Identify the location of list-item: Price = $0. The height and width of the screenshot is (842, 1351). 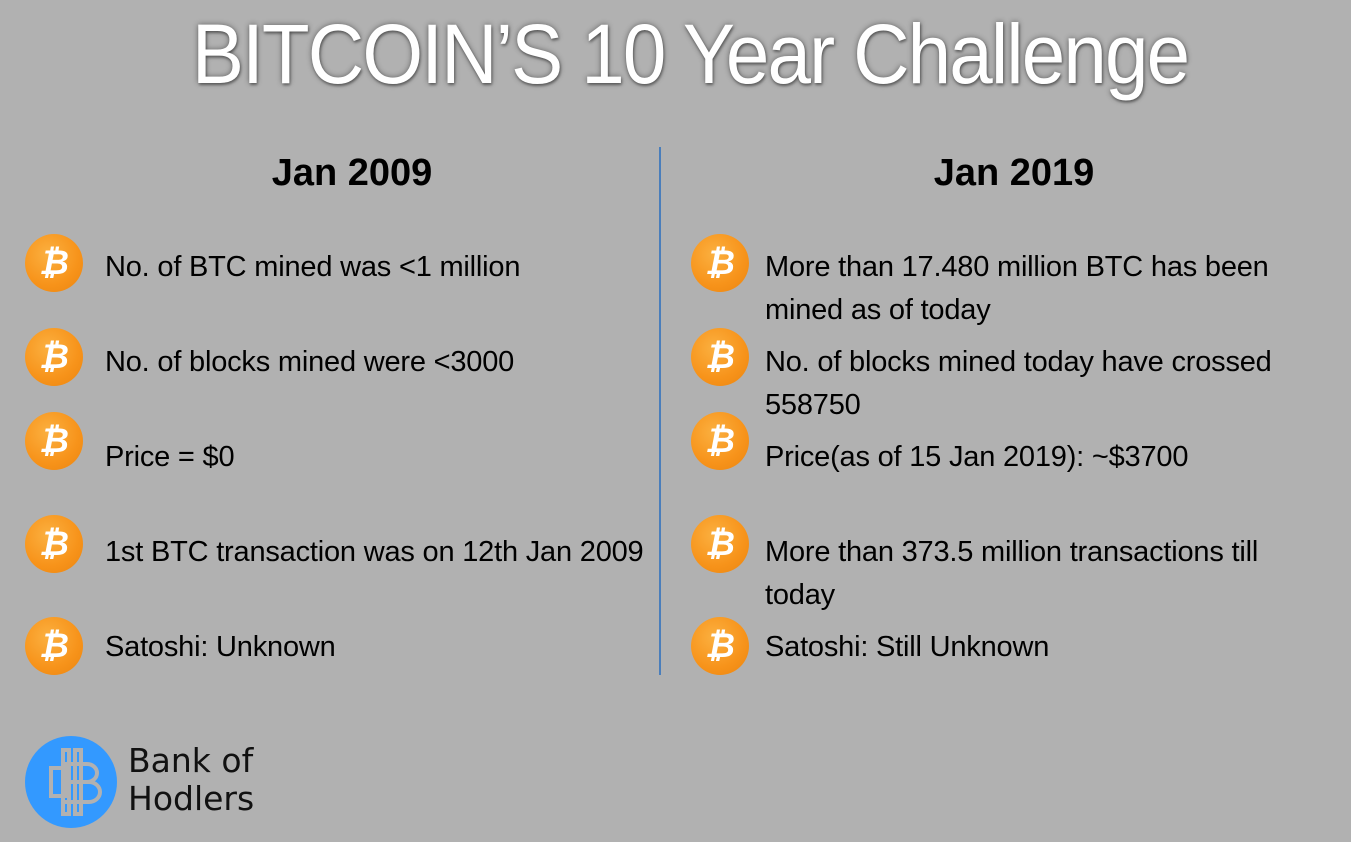
(170, 457).